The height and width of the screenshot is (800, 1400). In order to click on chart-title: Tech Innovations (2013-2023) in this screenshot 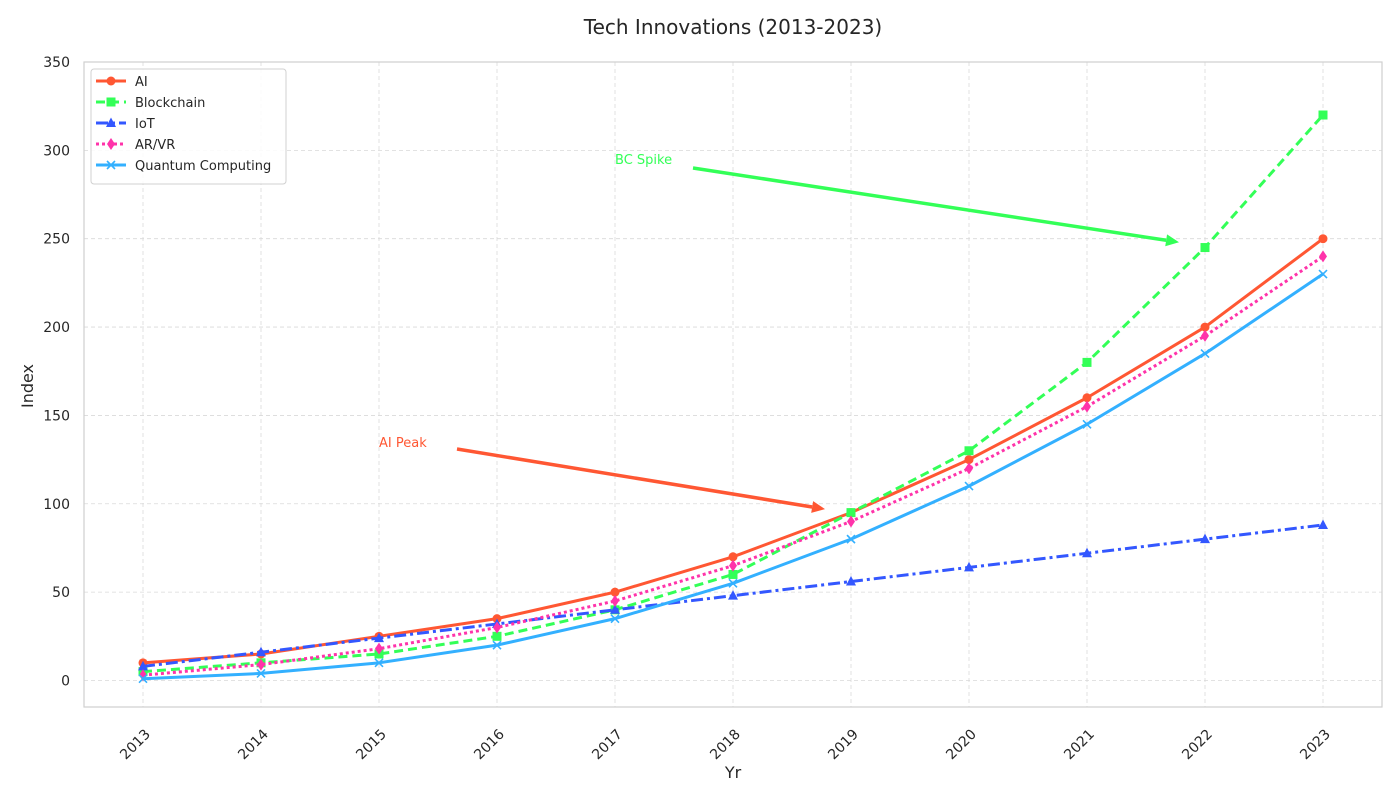, I will do `click(732, 27)`.